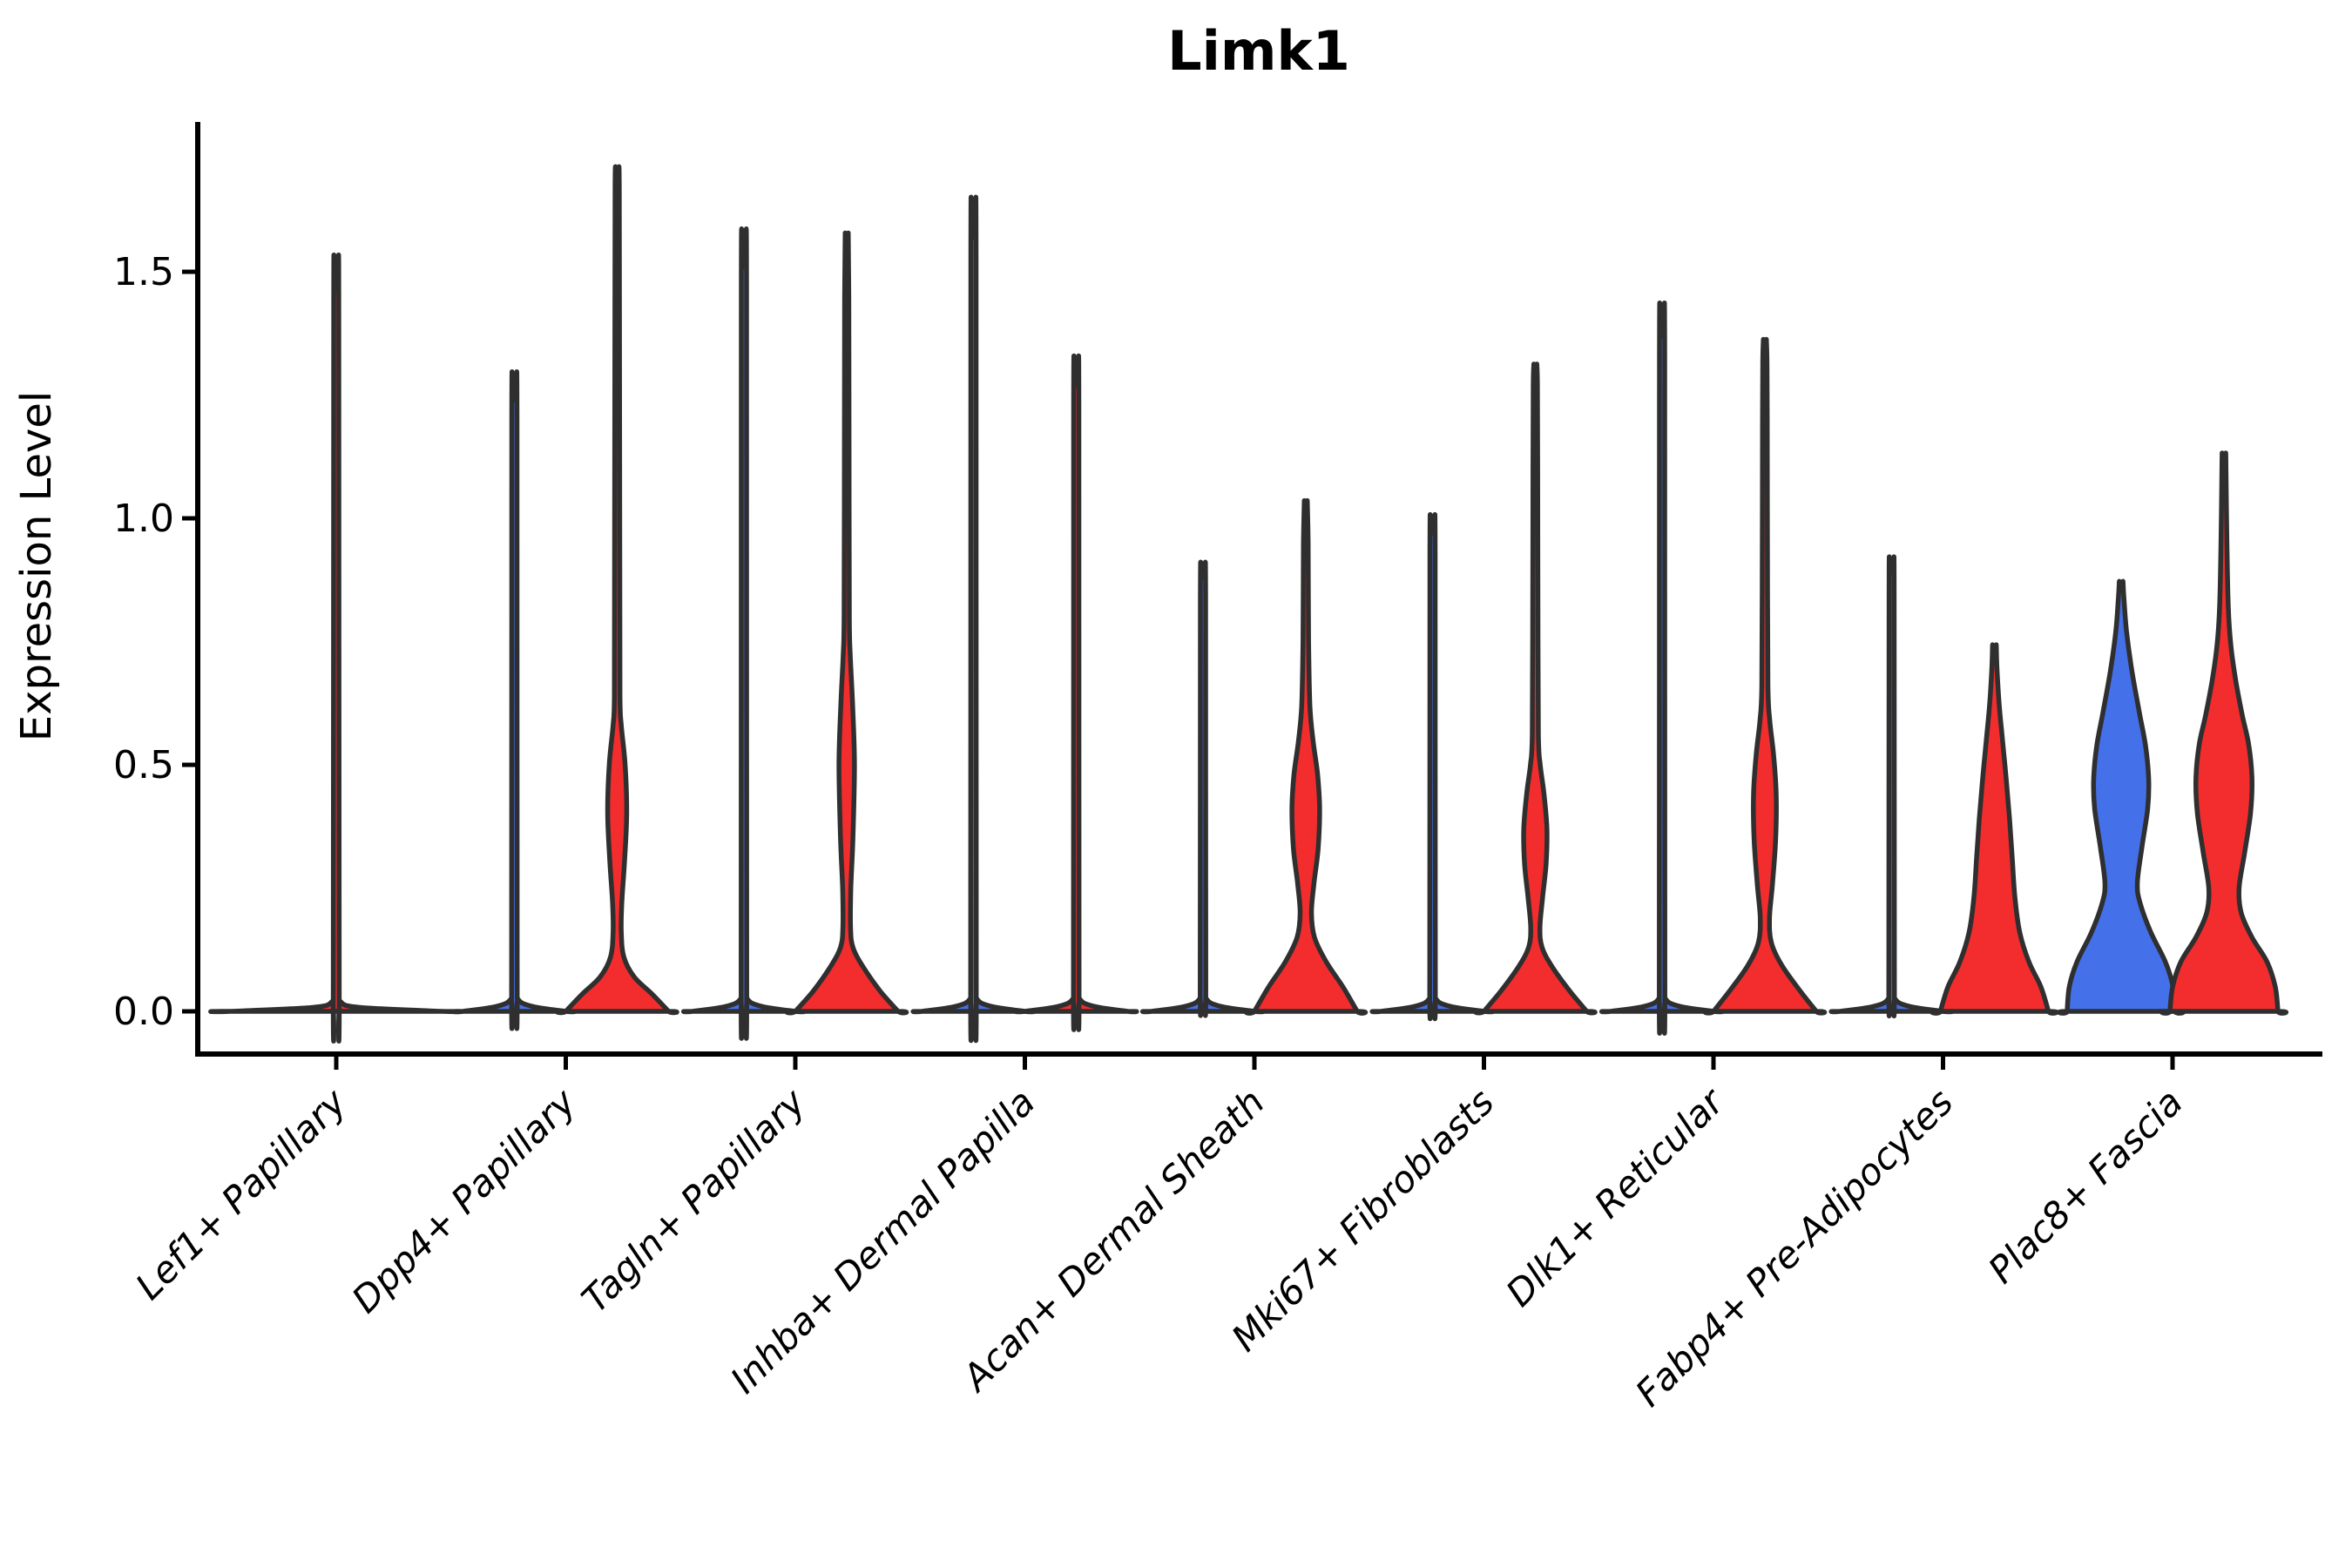 The image size is (2352, 1568). What do you see at coordinates (241, 1194) in the screenshot?
I see `x-tick-label: Lef1+ Papillary` at bounding box center [241, 1194].